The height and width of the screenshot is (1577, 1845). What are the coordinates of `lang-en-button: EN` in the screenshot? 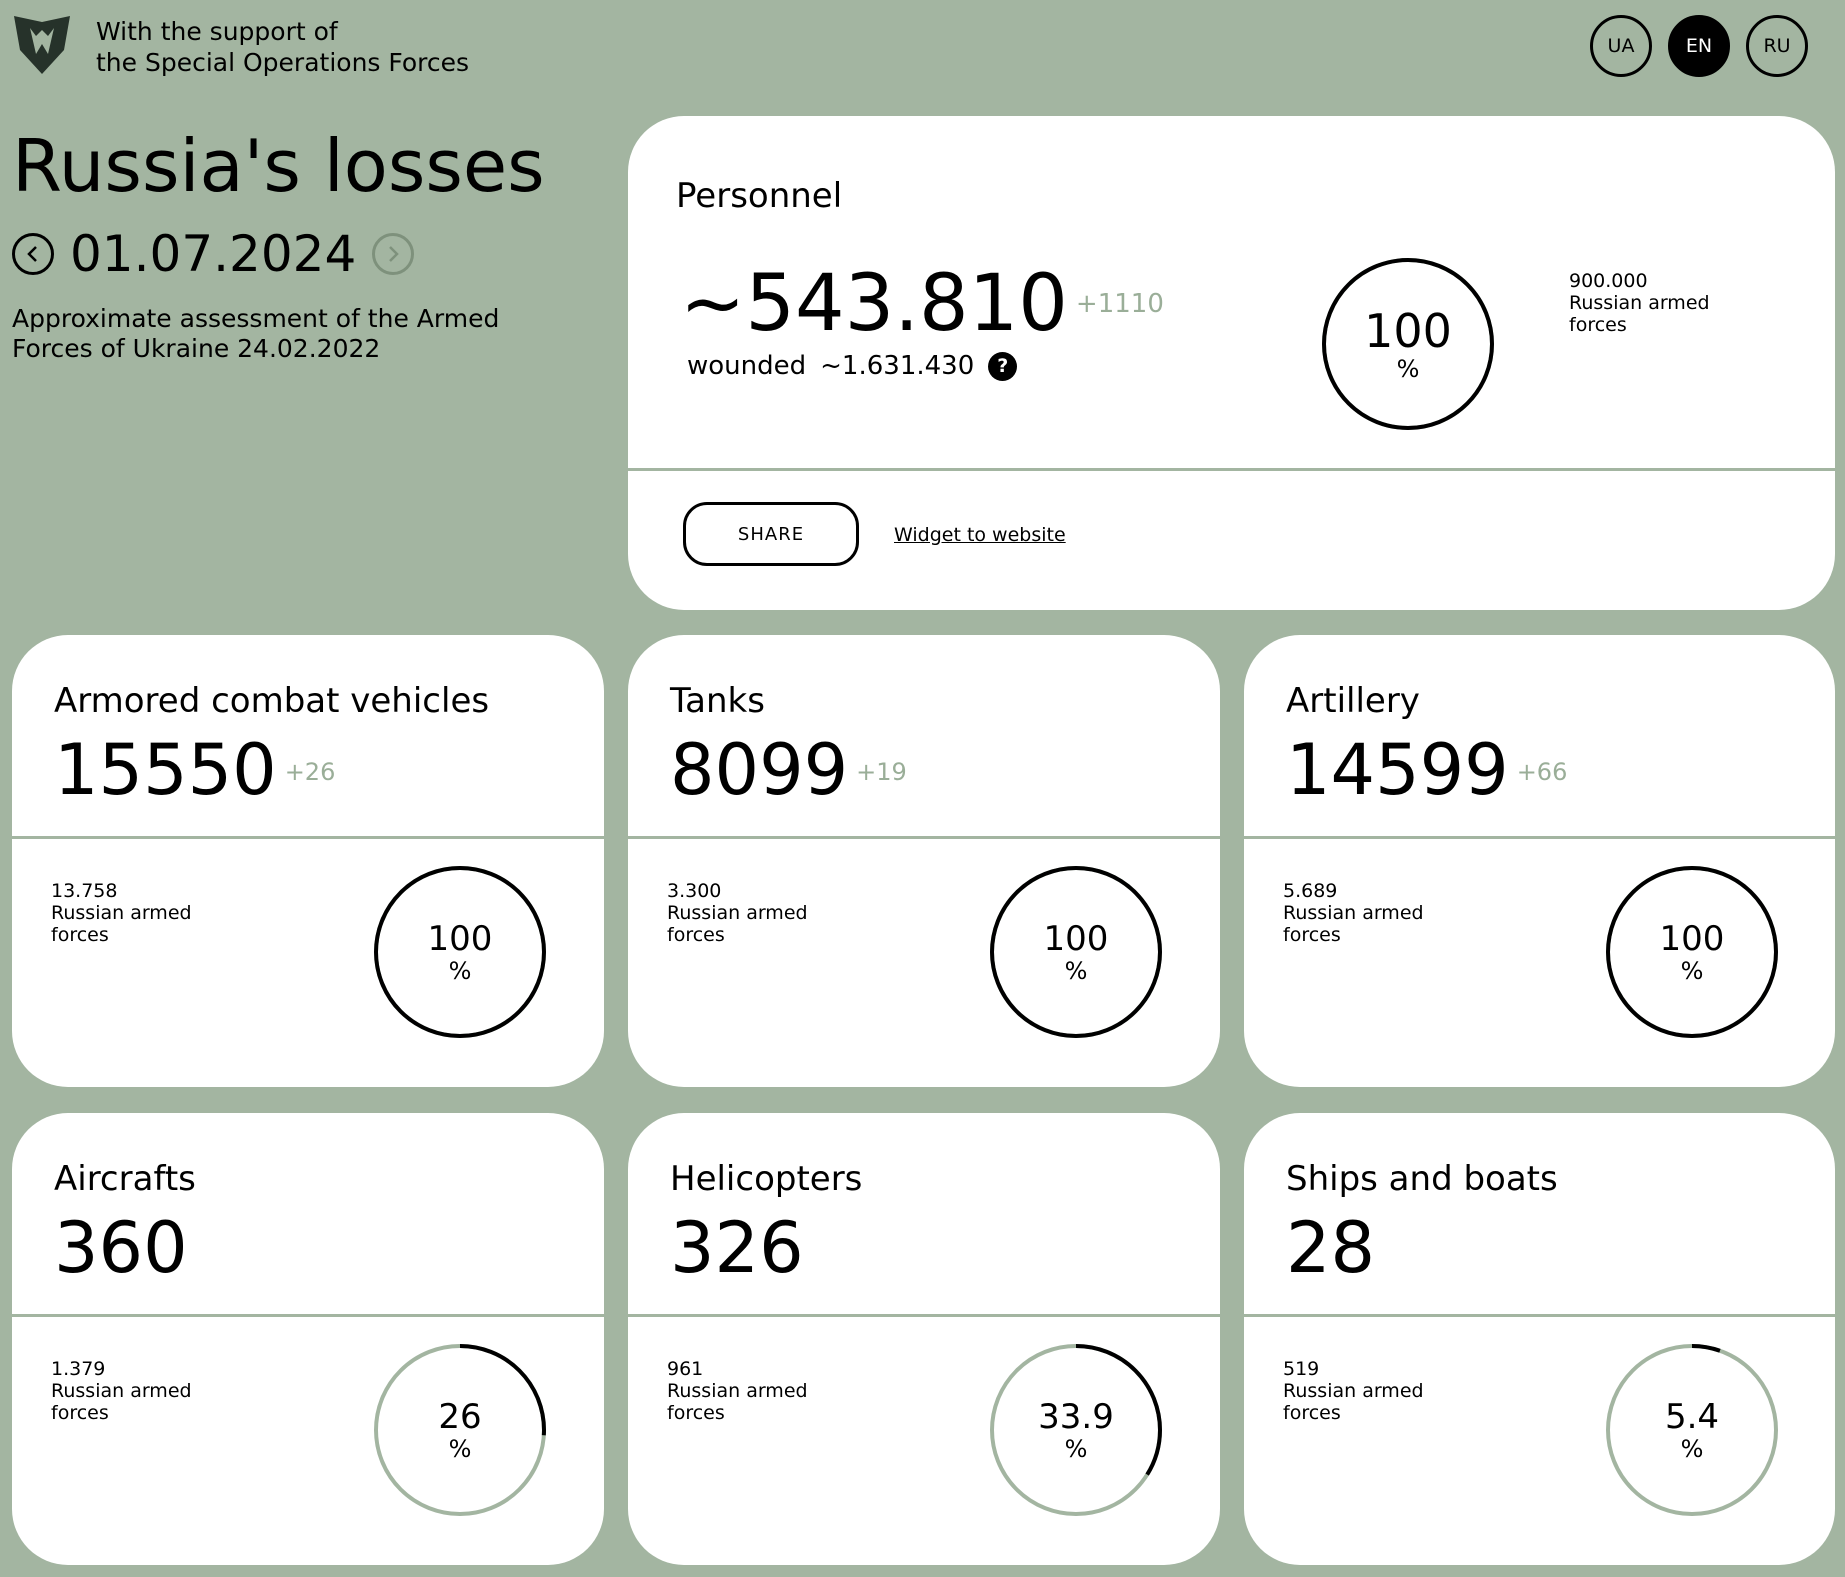 It's located at (1699, 46).